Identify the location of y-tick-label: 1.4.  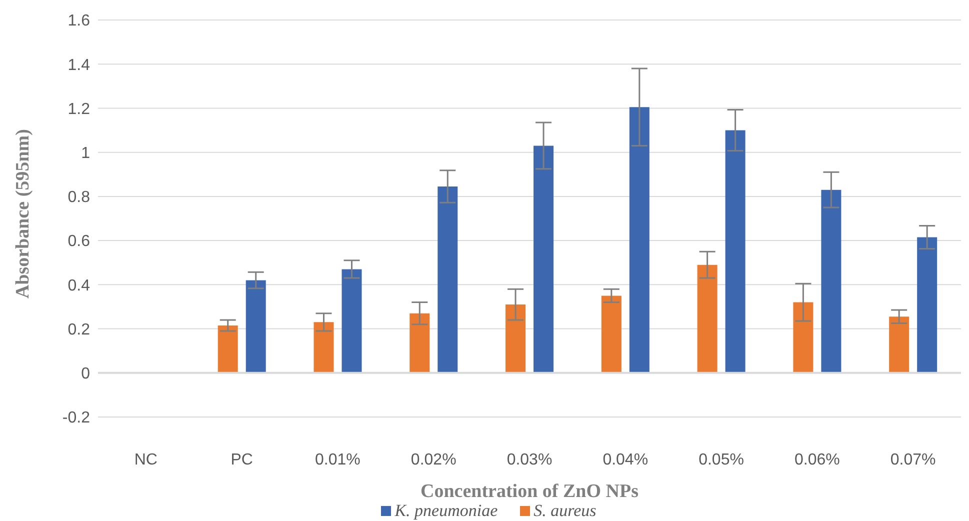
(79, 65).